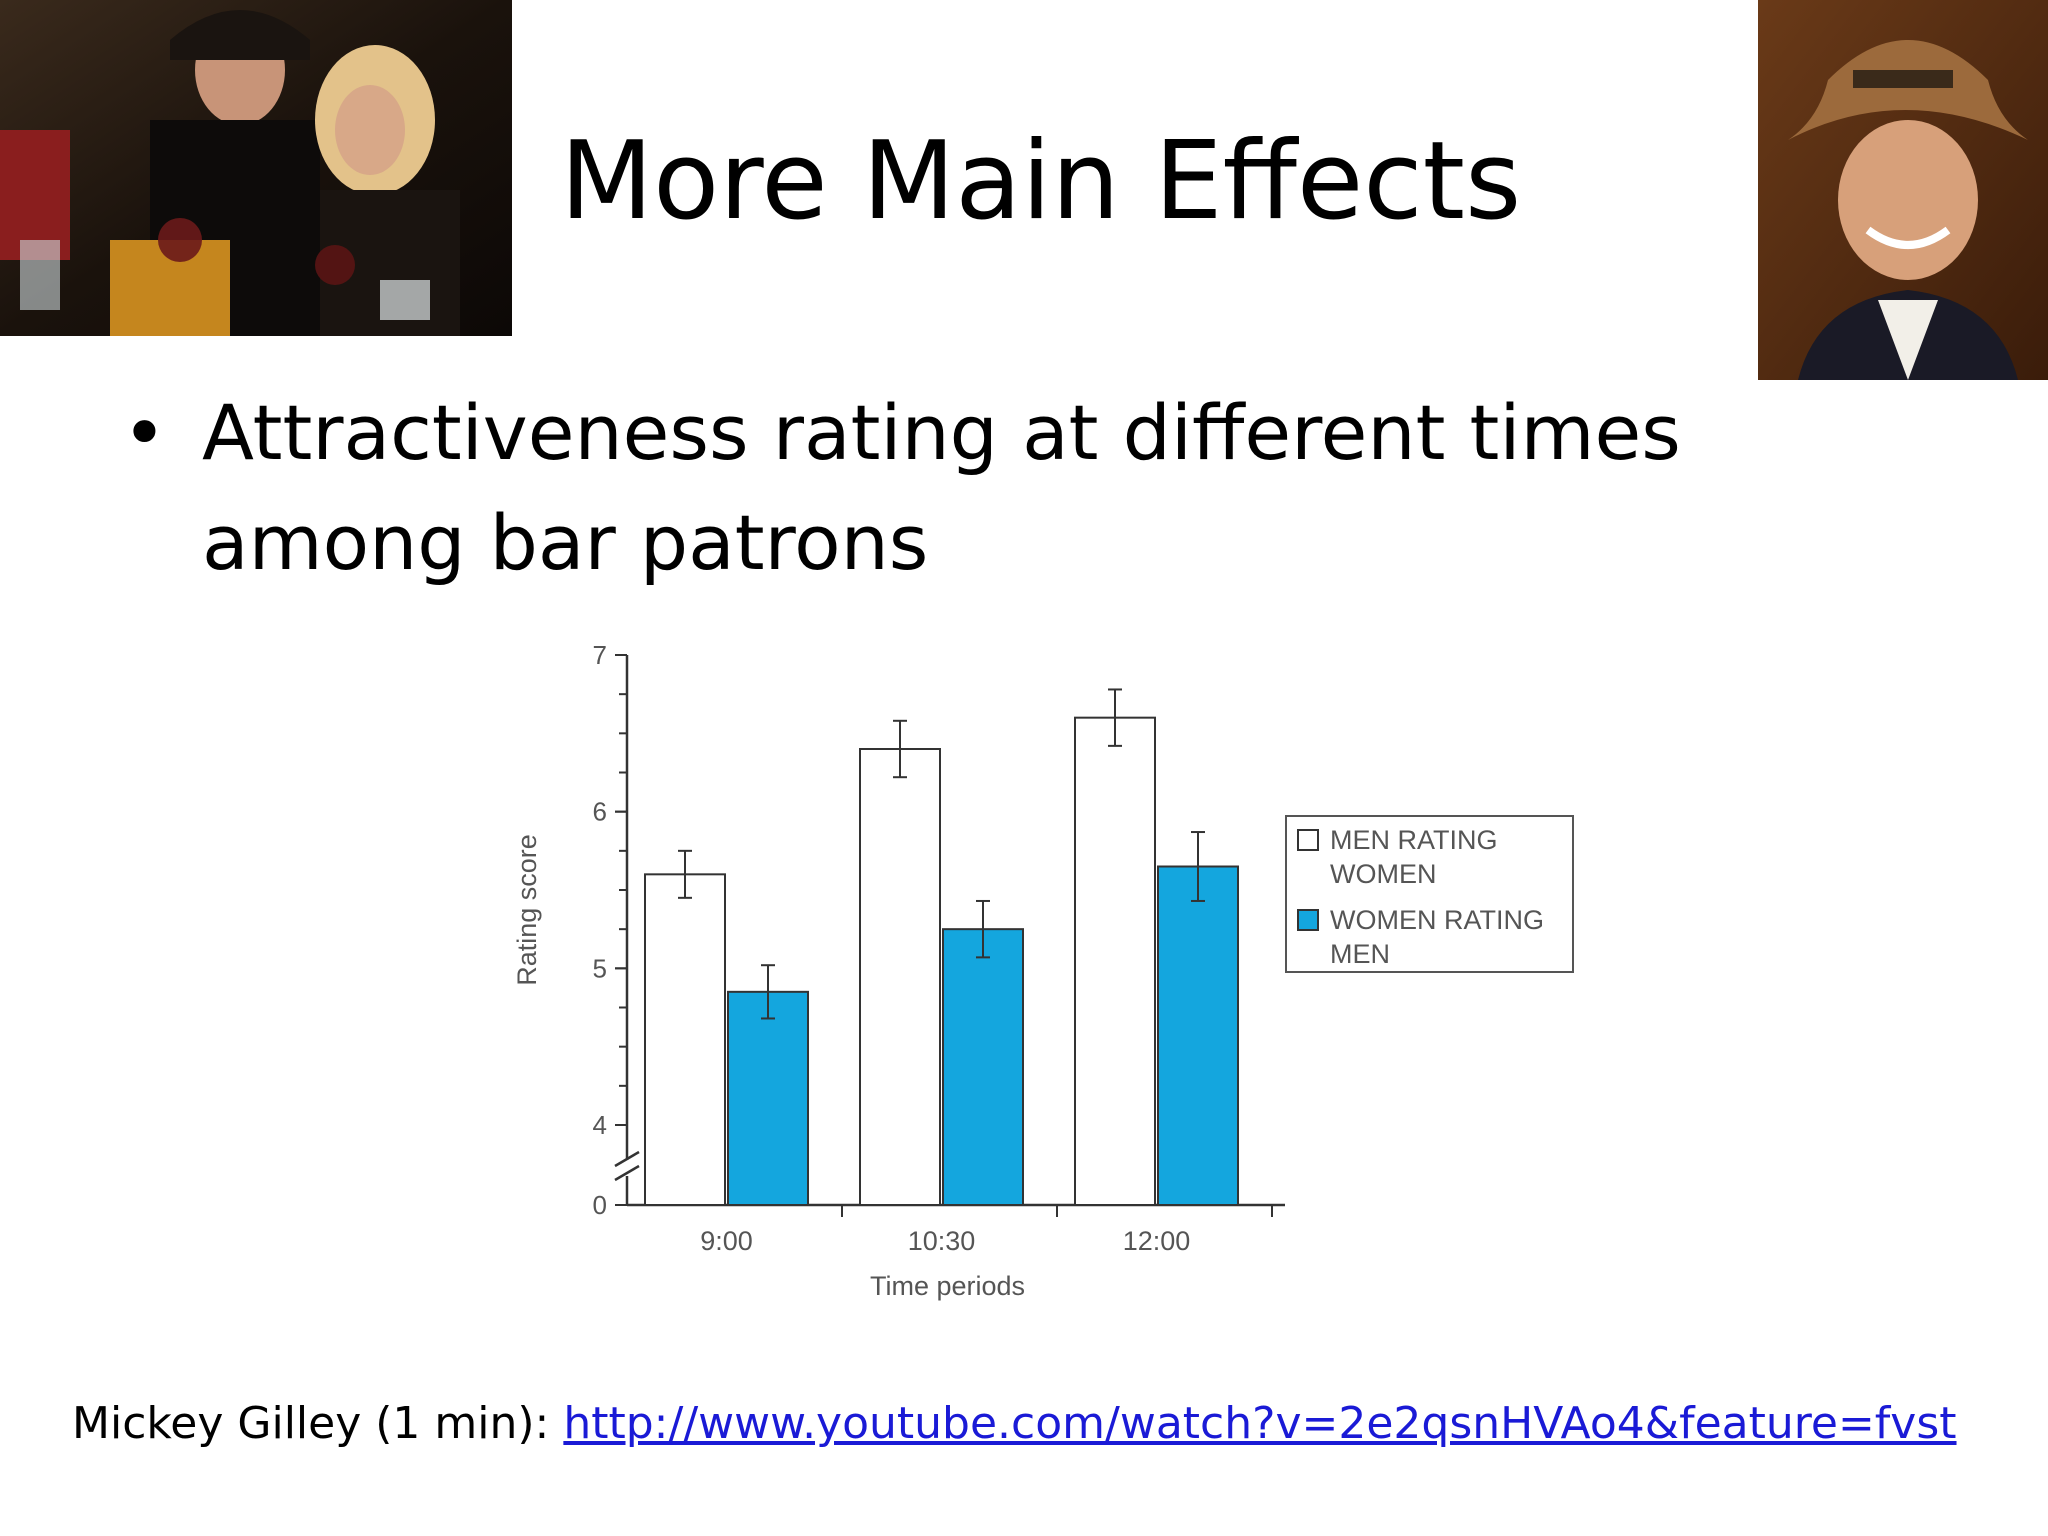  I want to click on y-tick-label: 5, so click(600, 968).